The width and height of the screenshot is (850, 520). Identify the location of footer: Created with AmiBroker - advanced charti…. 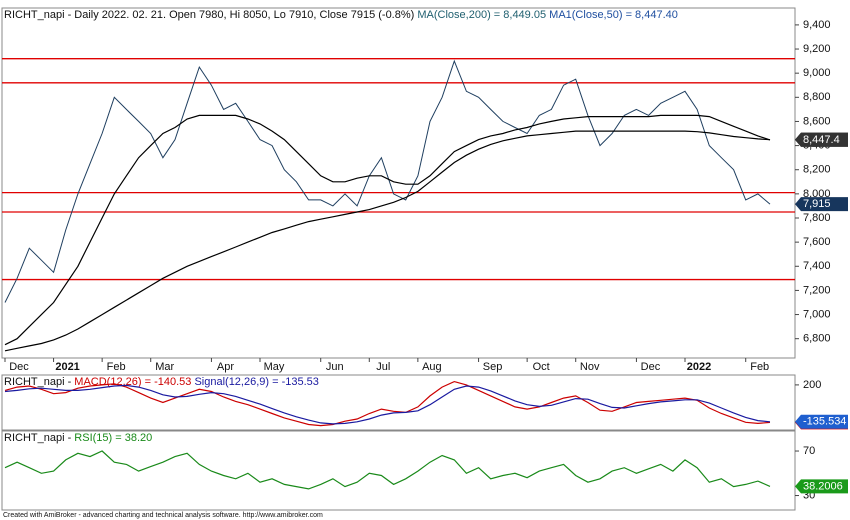
(163, 515).